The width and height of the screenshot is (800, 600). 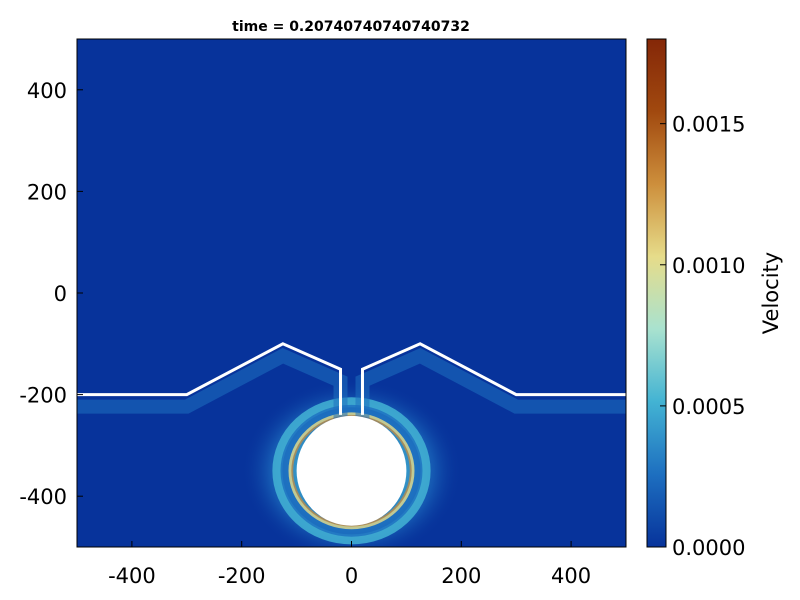 I want to click on colorbar: 0.0000 0.0005 0.0010 0.0015 Velocity, so click(x=714, y=299).